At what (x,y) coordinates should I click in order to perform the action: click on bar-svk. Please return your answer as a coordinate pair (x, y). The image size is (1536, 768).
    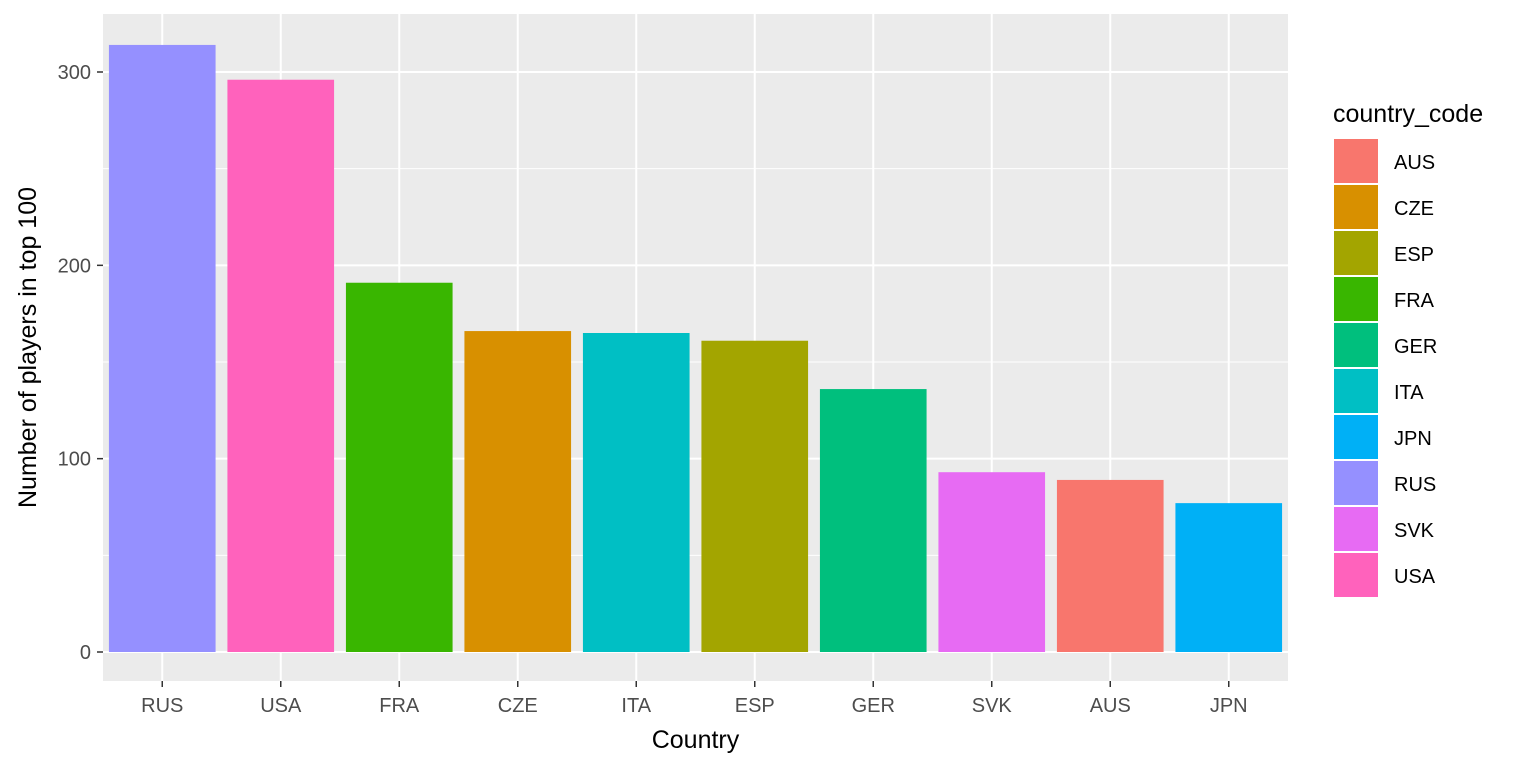
    Looking at the image, I should click on (992, 562).